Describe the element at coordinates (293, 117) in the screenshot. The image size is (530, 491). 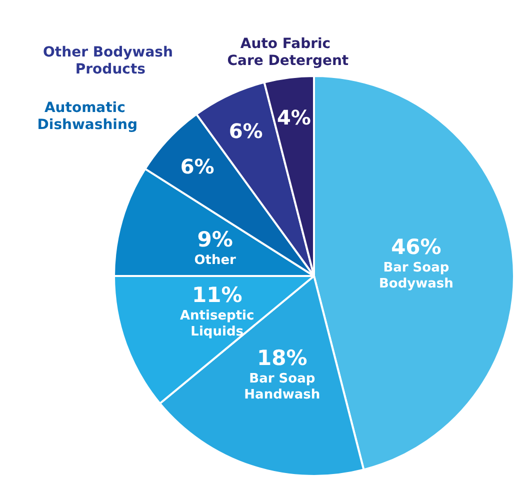
I see `data-label: 4%` at that location.